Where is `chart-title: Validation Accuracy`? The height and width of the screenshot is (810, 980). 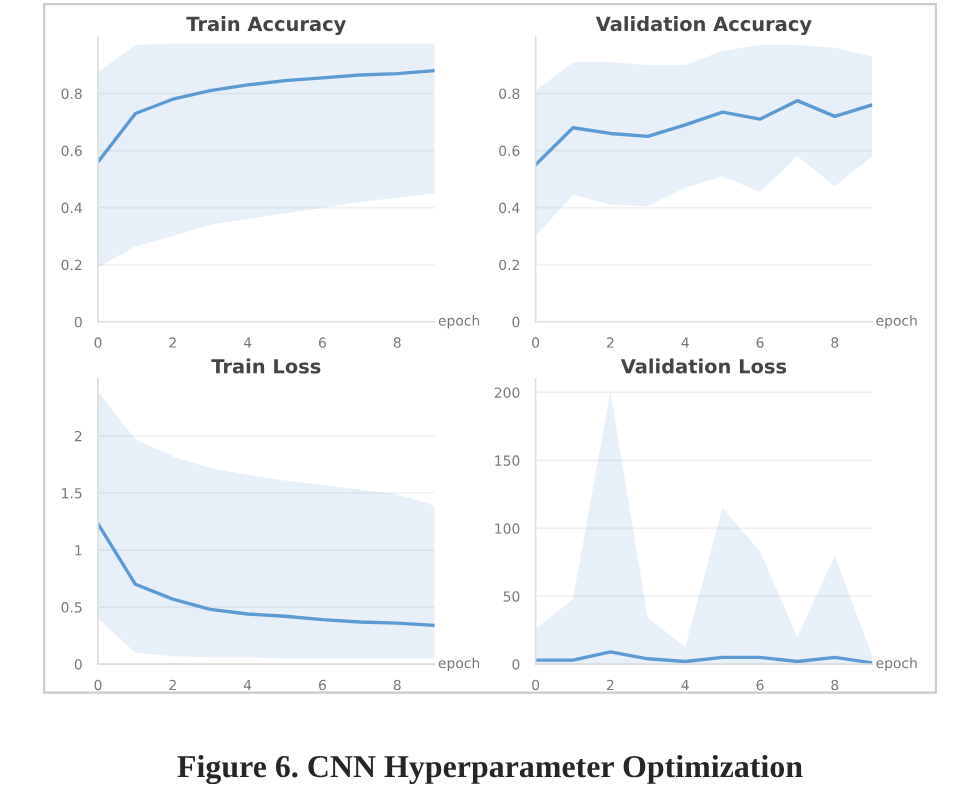 chart-title: Validation Accuracy is located at coordinates (703, 26).